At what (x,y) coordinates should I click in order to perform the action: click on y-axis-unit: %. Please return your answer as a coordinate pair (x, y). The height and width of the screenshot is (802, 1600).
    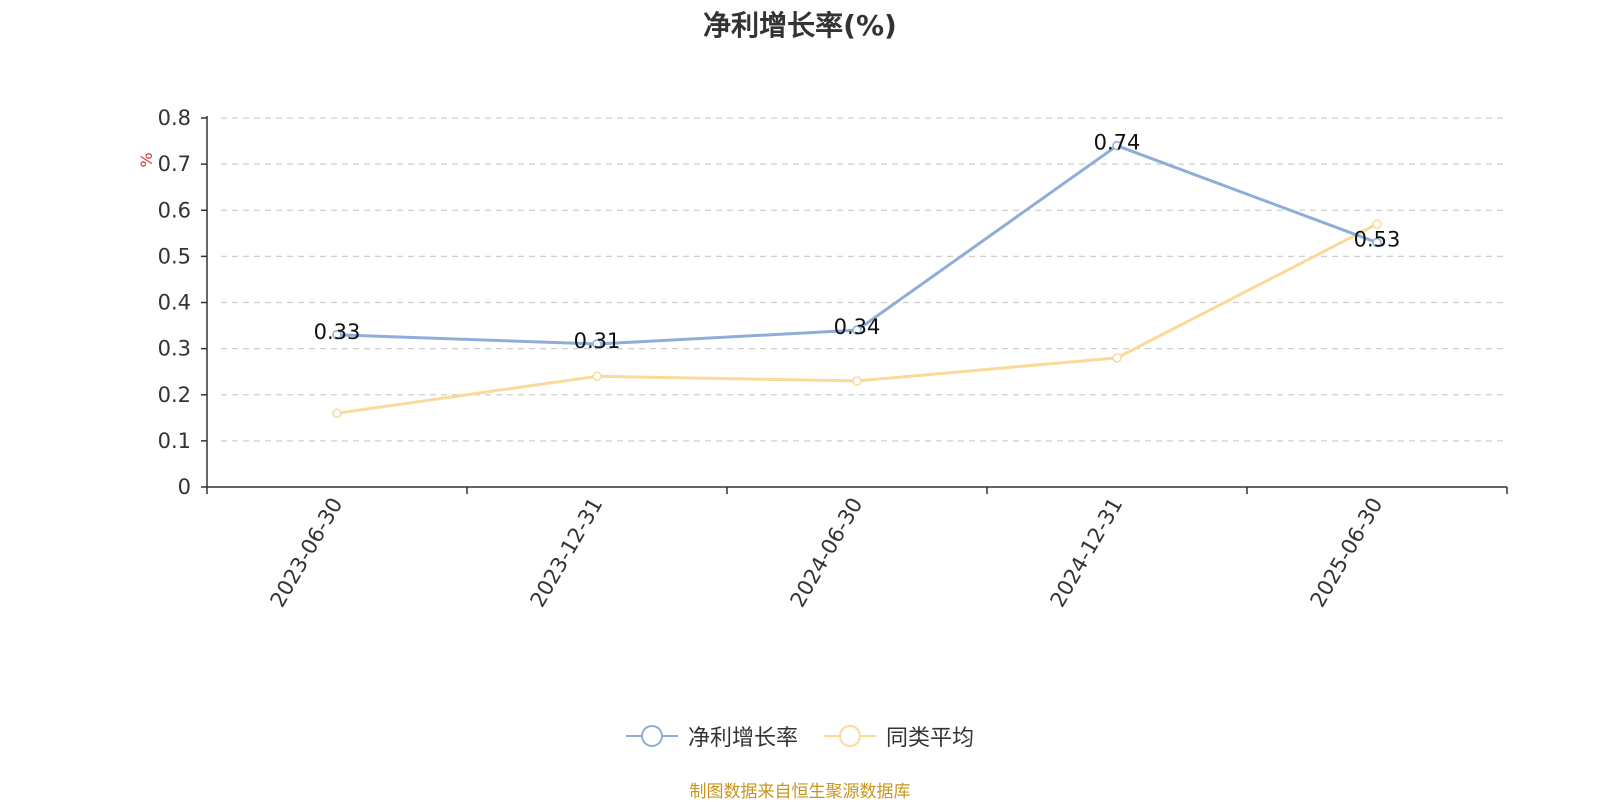
    Looking at the image, I should click on (146, 159).